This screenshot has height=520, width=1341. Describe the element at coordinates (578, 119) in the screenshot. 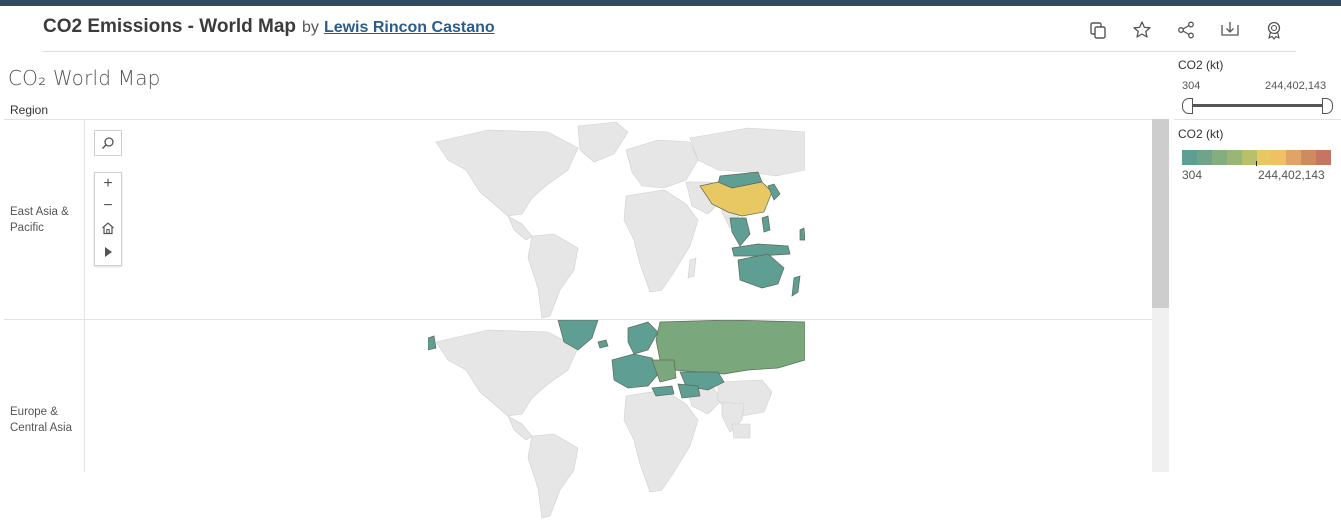

I see `grid-line-top` at that location.